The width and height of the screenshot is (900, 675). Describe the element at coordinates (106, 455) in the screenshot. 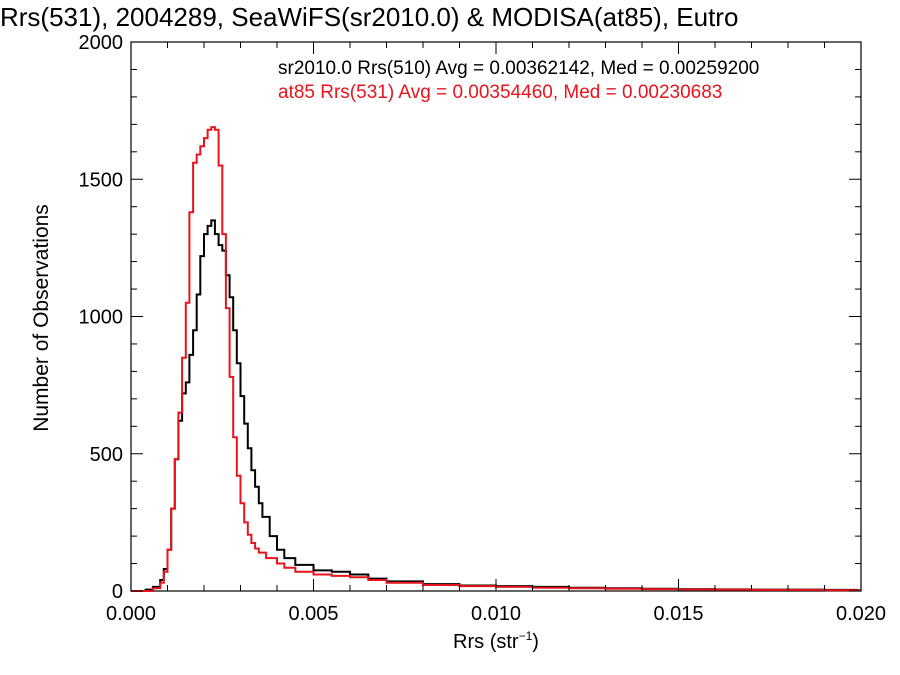

I see `y-tick-label: 500` at that location.